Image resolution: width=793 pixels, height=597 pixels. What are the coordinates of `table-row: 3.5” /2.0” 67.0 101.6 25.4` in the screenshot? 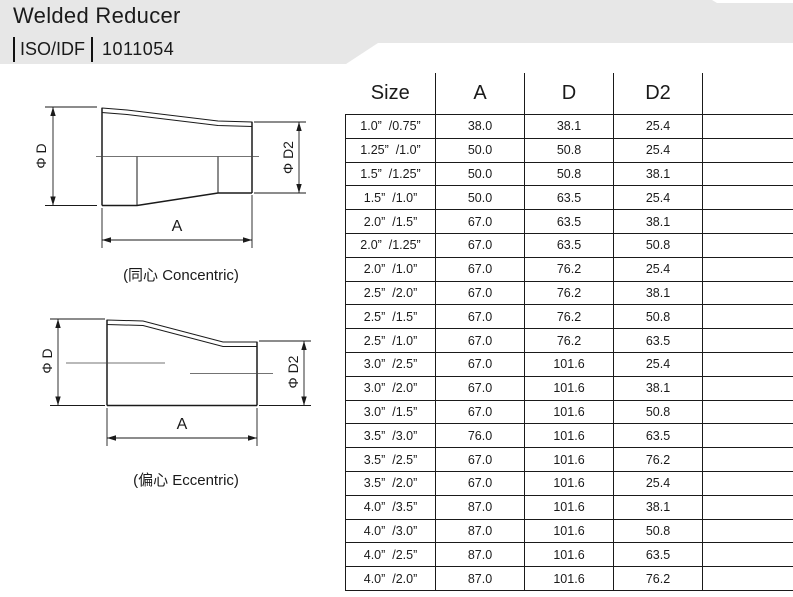 It's located at (569, 483).